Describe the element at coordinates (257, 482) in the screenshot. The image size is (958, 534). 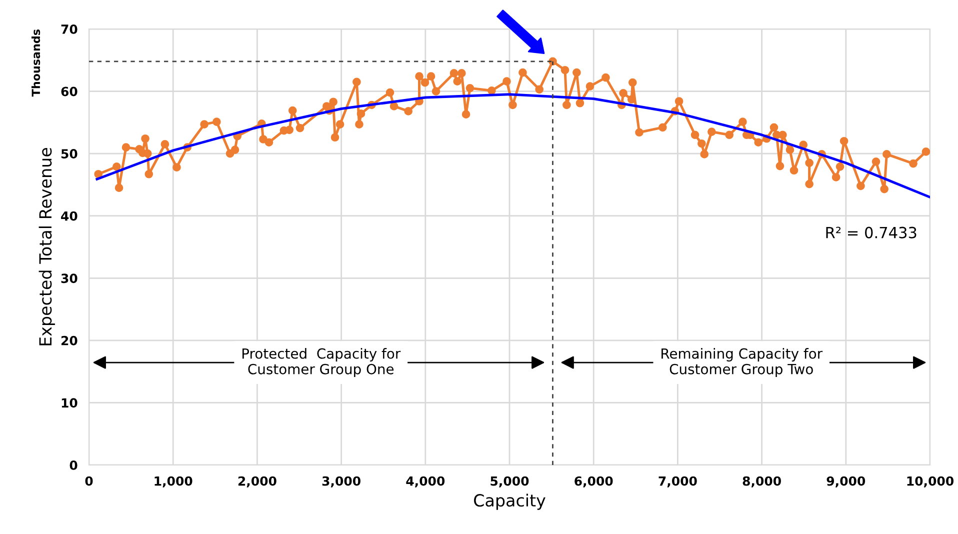
I see `x-tick-label: 2,000` at that location.